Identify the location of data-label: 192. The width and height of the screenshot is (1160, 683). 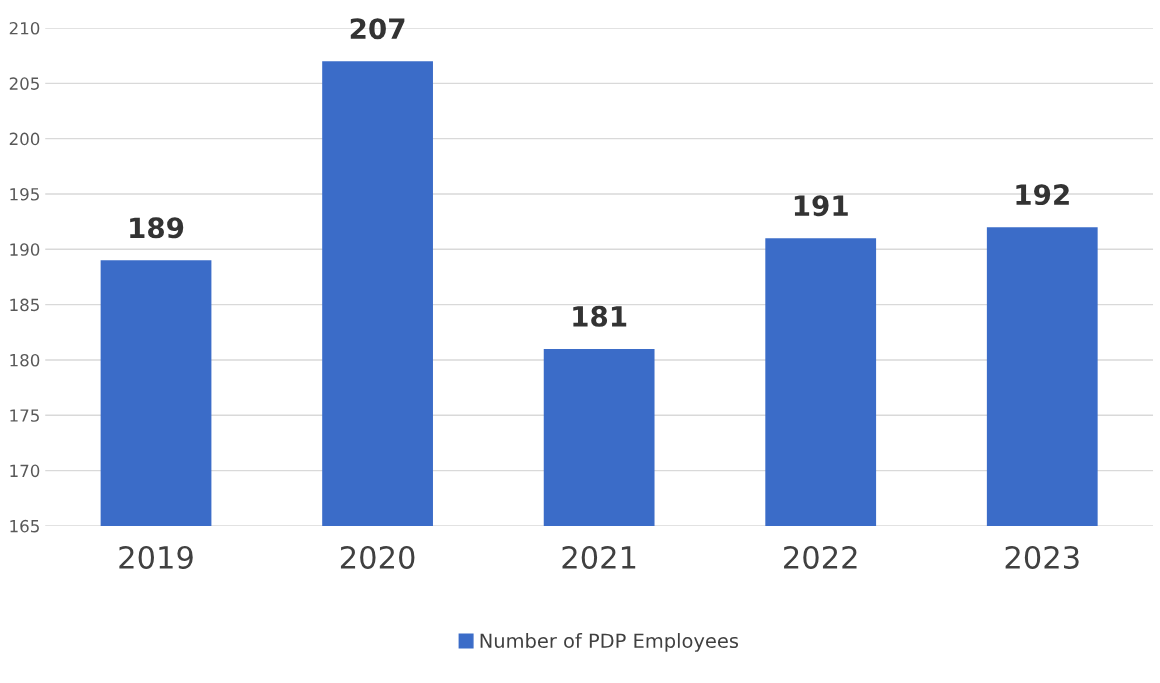
(1042, 195).